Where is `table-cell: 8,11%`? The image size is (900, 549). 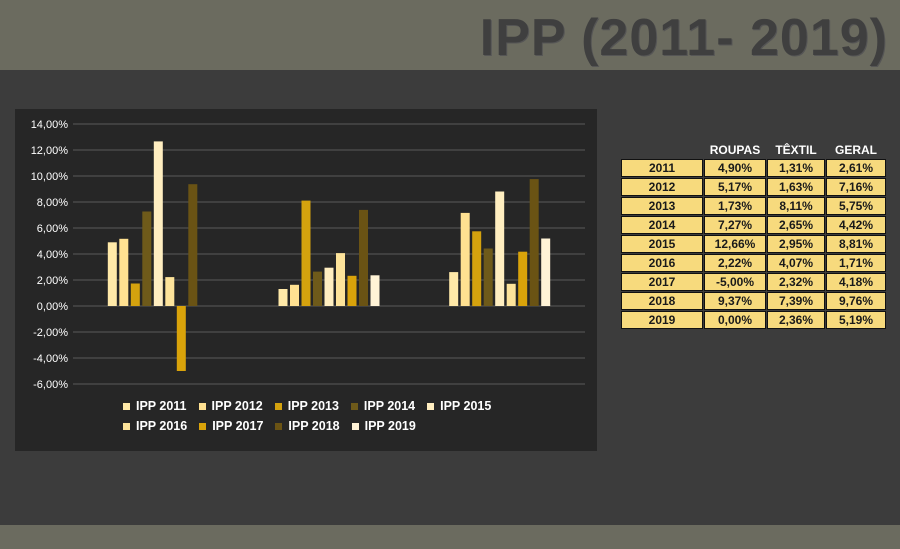
table-cell: 8,11% is located at coordinates (796, 206).